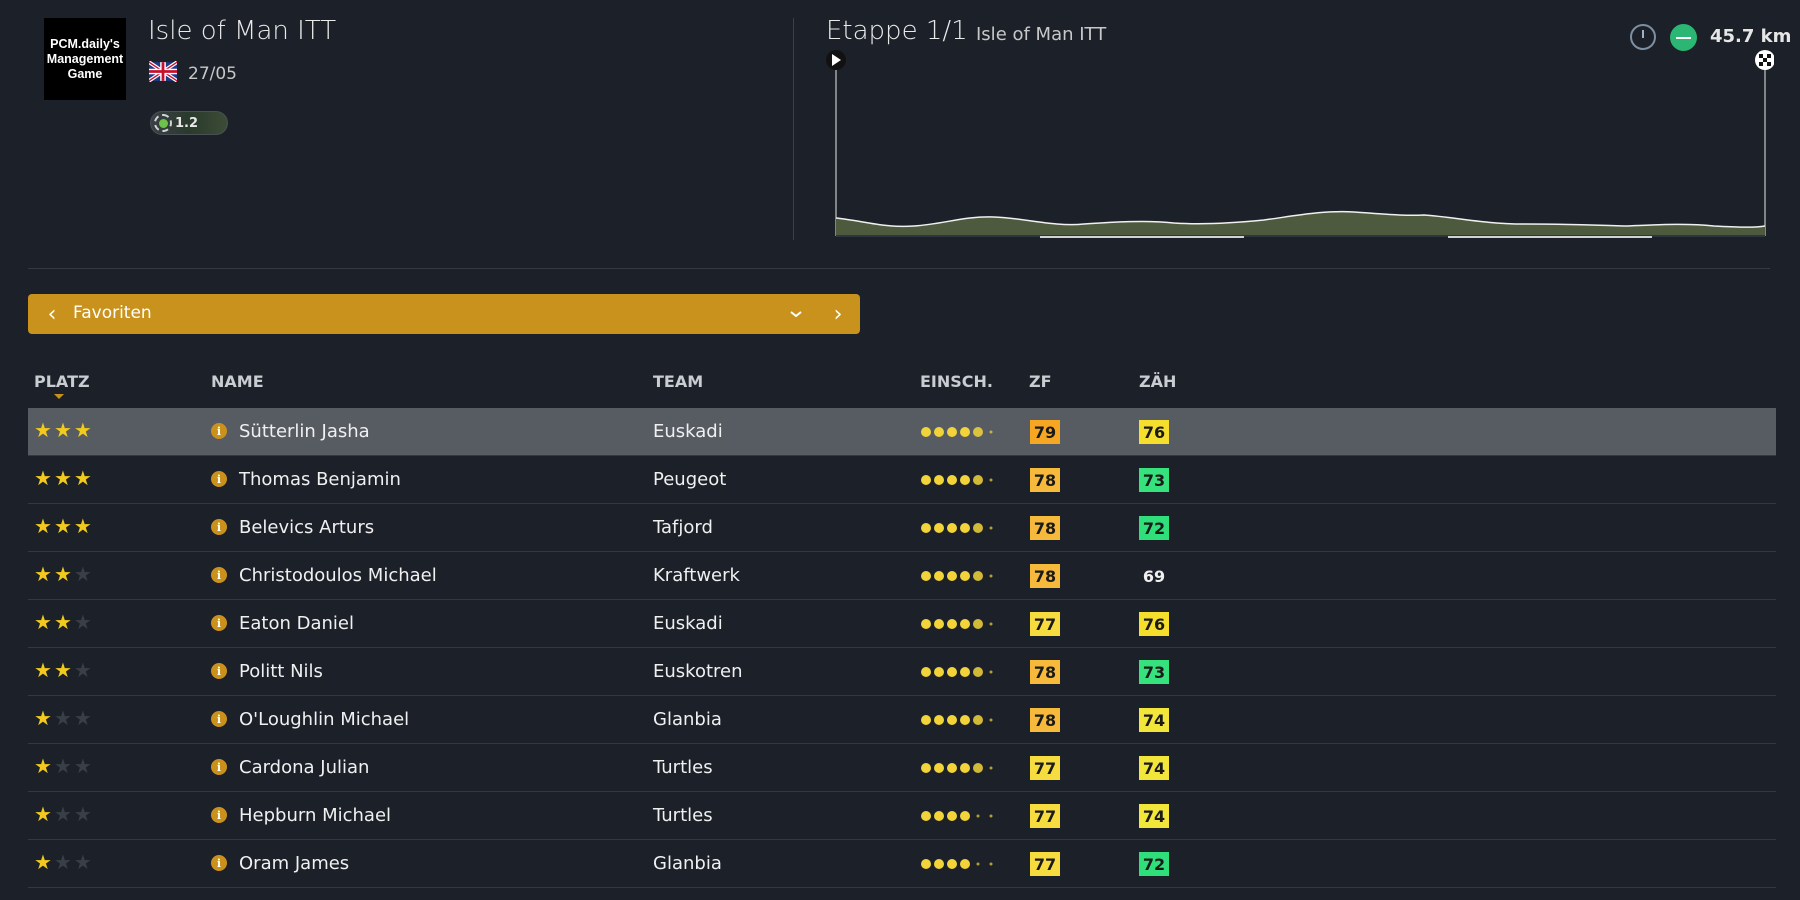  Describe the element at coordinates (324, 719) in the screenshot. I see `rider-name: O'Loughlin Michael` at that location.